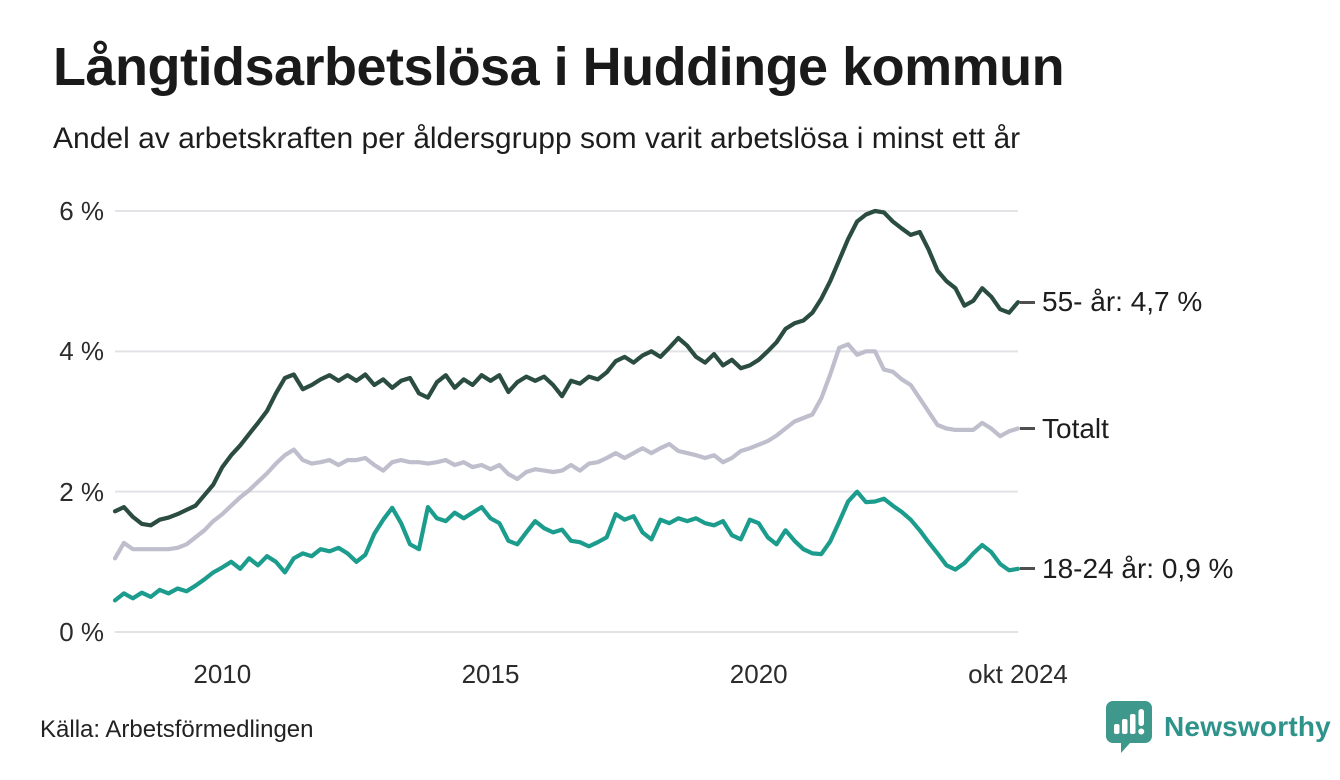  What do you see at coordinates (1075, 428) in the screenshot?
I see `series-end-label-text: Totalt` at bounding box center [1075, 428].